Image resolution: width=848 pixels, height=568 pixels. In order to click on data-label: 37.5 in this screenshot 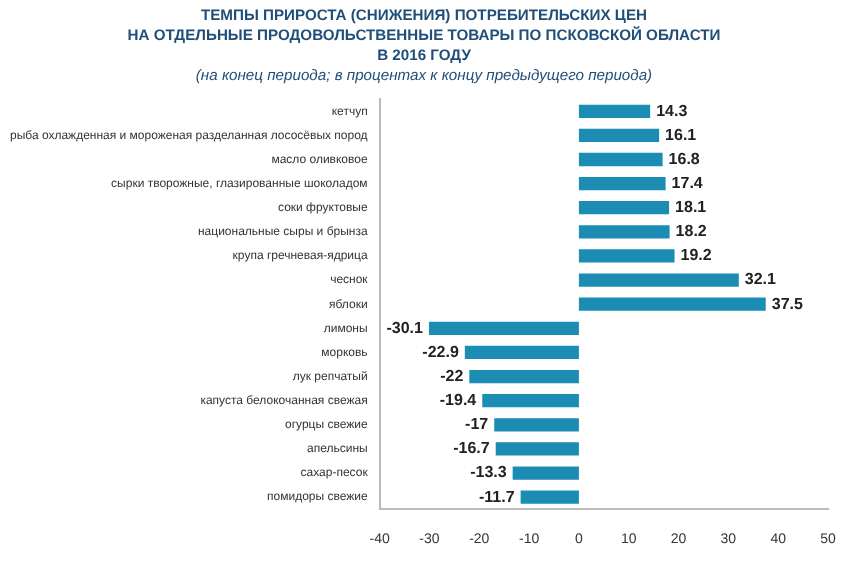, I will do `click(787, 303)`.